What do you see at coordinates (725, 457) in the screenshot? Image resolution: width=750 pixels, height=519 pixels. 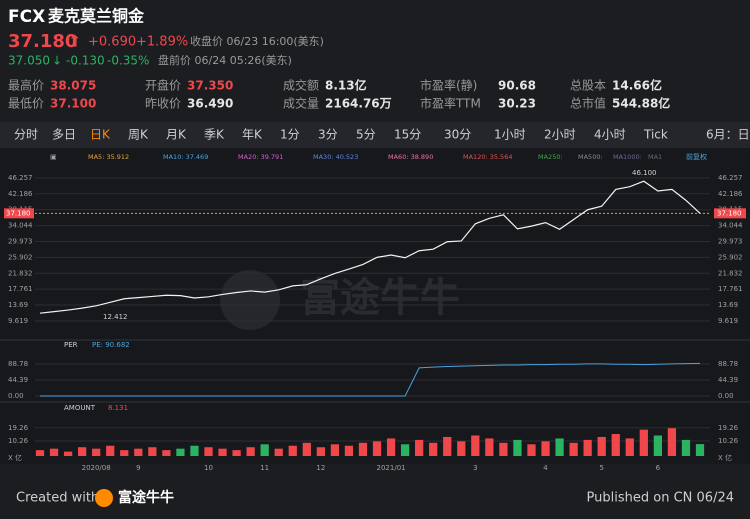 I see `unit-label-right: X 亿` at bounding box center [725, 457].